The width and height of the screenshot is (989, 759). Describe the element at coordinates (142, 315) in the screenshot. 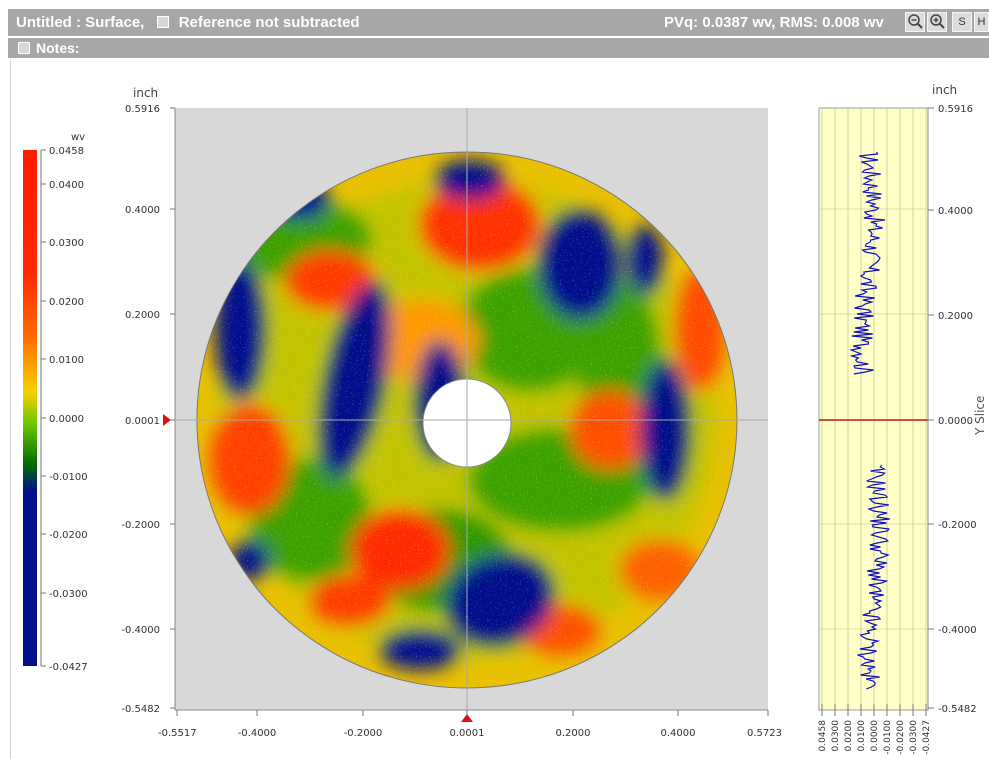

I see `map-y-tick-label: 0.2000` at that location.